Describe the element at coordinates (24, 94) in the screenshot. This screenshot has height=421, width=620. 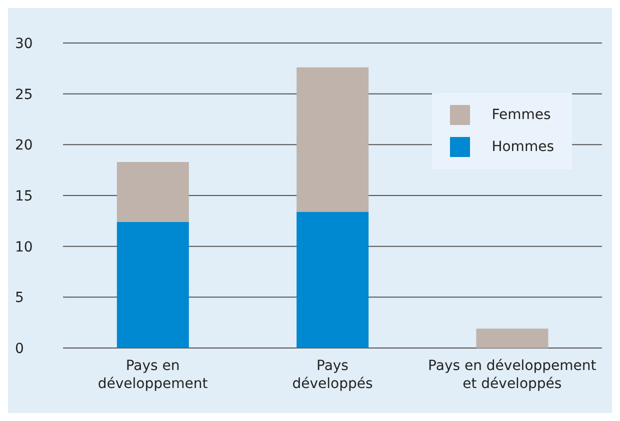
I see `y-tick-label: 25` at that location.